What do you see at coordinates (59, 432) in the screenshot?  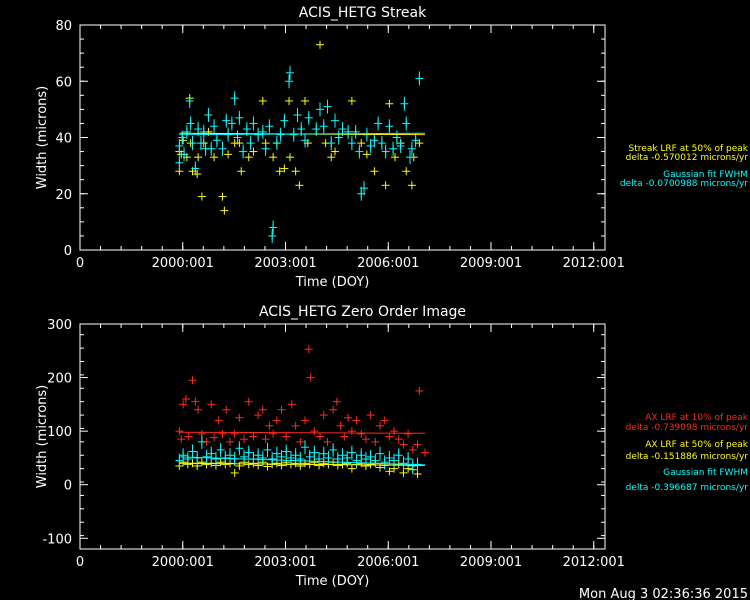 I see `y-tick-label: 100` at bounding box center [59, 432].